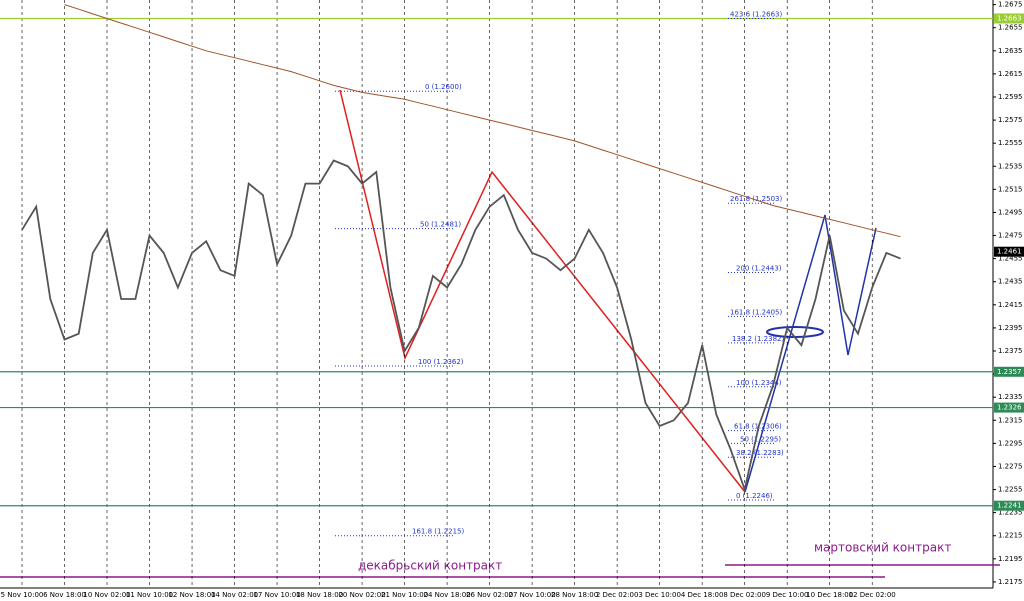 This screenshot has width=1024, height=601. What do you see at coordinates (760, 439) in the screenshot?
I see `fib-label: 50 (1.2295)` at bounding box center [760, 439].